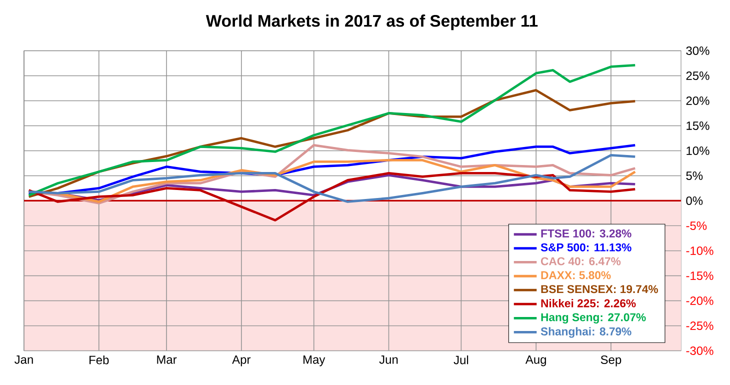 The width and height of the screenshot is (730, 385). I want to click on y-tick-label: 25%, so click(698, 75).